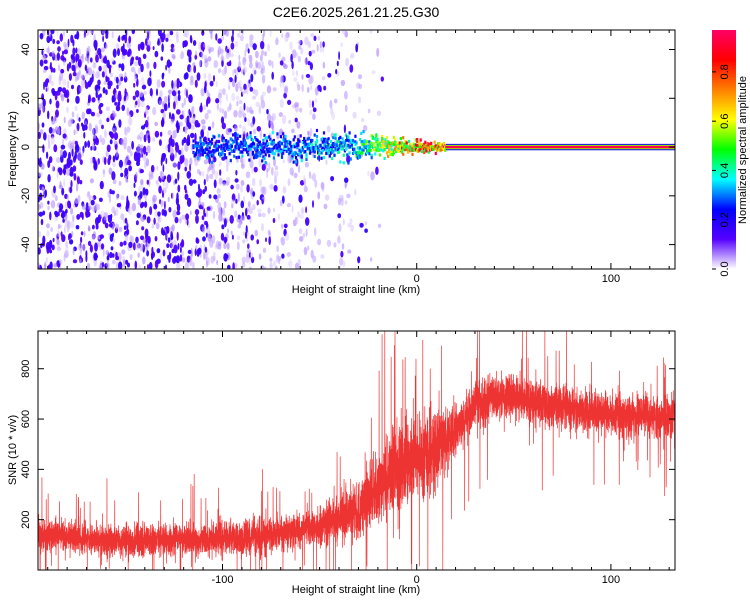  I want to click on spectrogram-y-tick-label: 20, so click(26, 98).